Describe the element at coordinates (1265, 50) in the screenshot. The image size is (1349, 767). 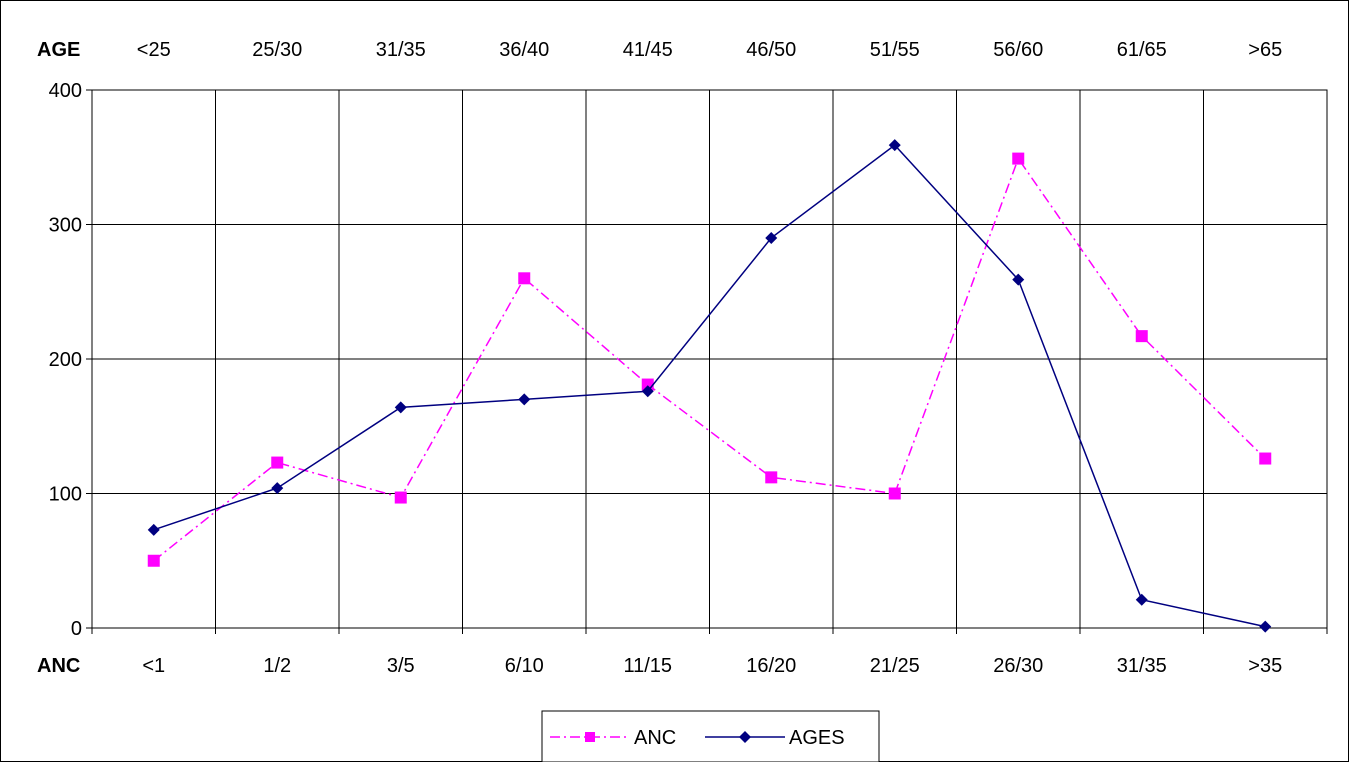
I see `top-category-label: >65` at that location.